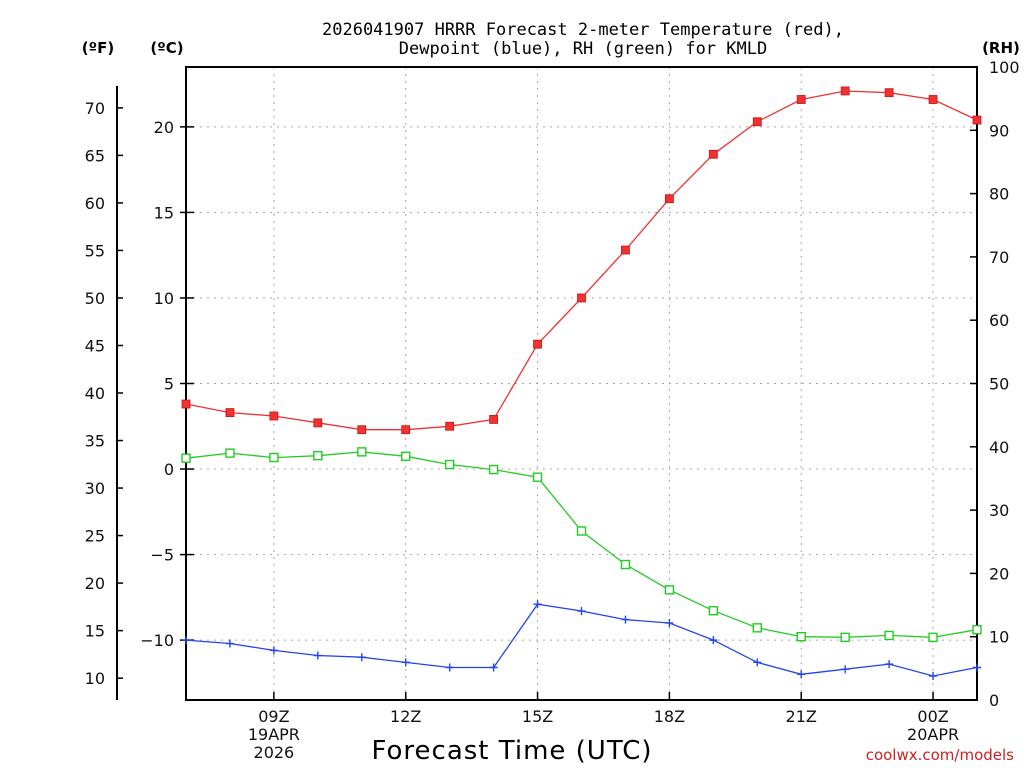  I want to click on chart-title-line-2: Dewpoint (blue), RH (green) for KMLD, so click(583, 49).